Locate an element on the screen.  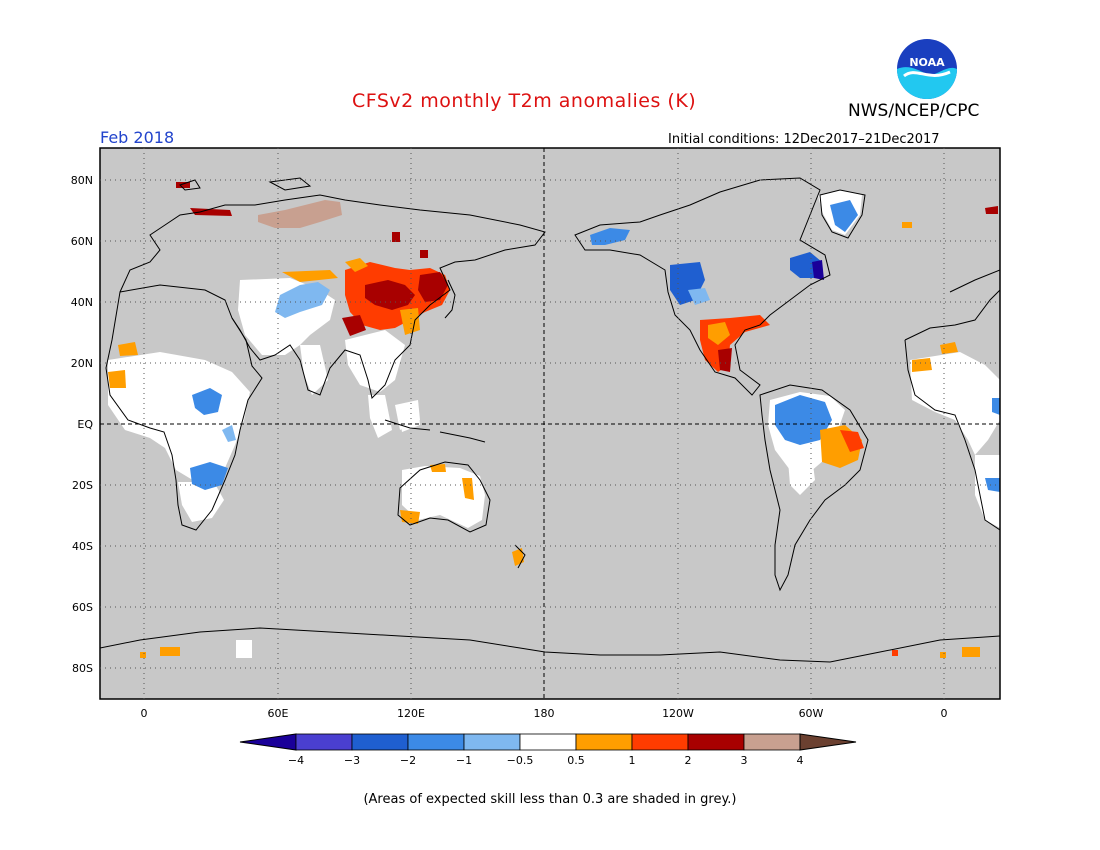
agency-label: NWS/NCEP/CPC is located at coordinates (914, 111).